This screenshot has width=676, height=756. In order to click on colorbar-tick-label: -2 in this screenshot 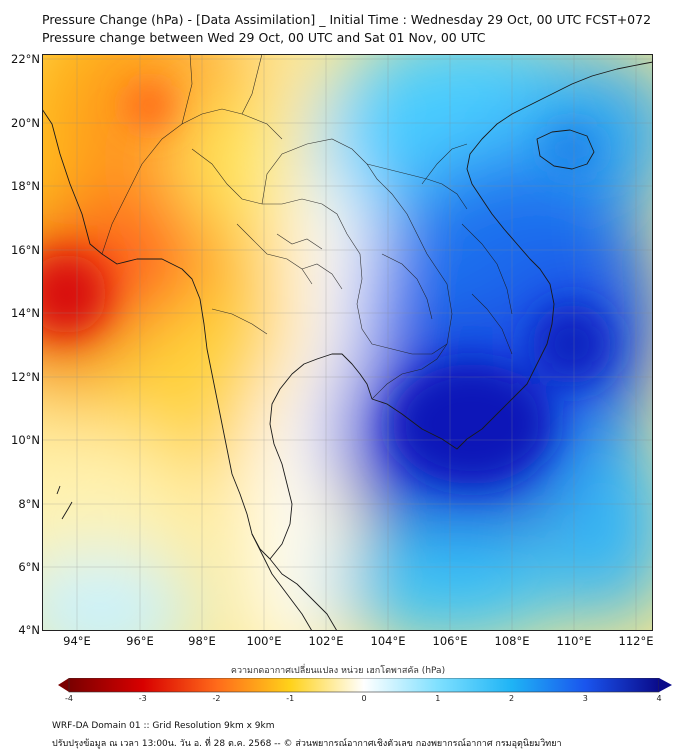, I will do `click(216, 698)`.